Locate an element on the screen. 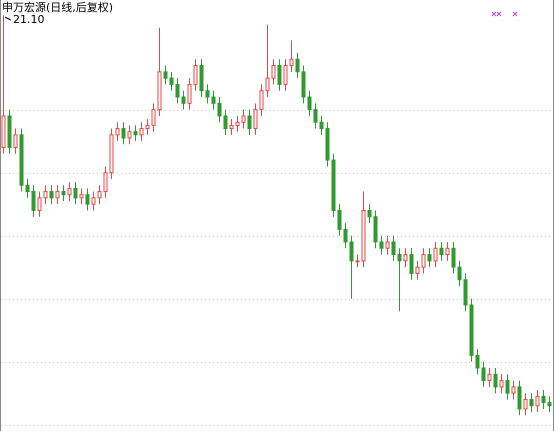 The image size is (554, 431). chart-title: 申万宏源(日线,后复权) is located at coordinates (57, 7).